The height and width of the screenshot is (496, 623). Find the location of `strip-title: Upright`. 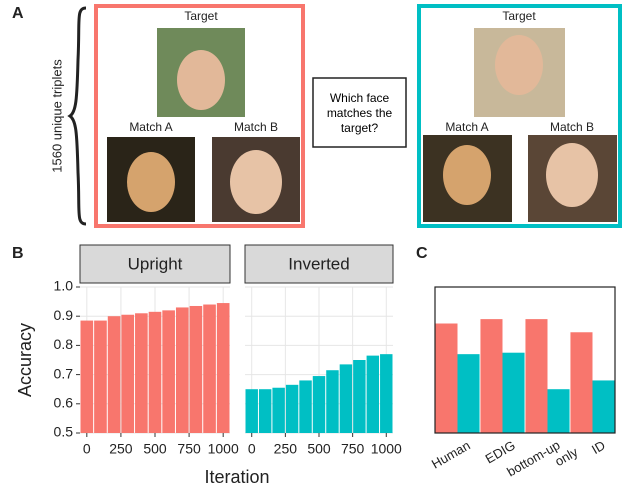

strip-title: Upright is located at coordinates (155, 263).